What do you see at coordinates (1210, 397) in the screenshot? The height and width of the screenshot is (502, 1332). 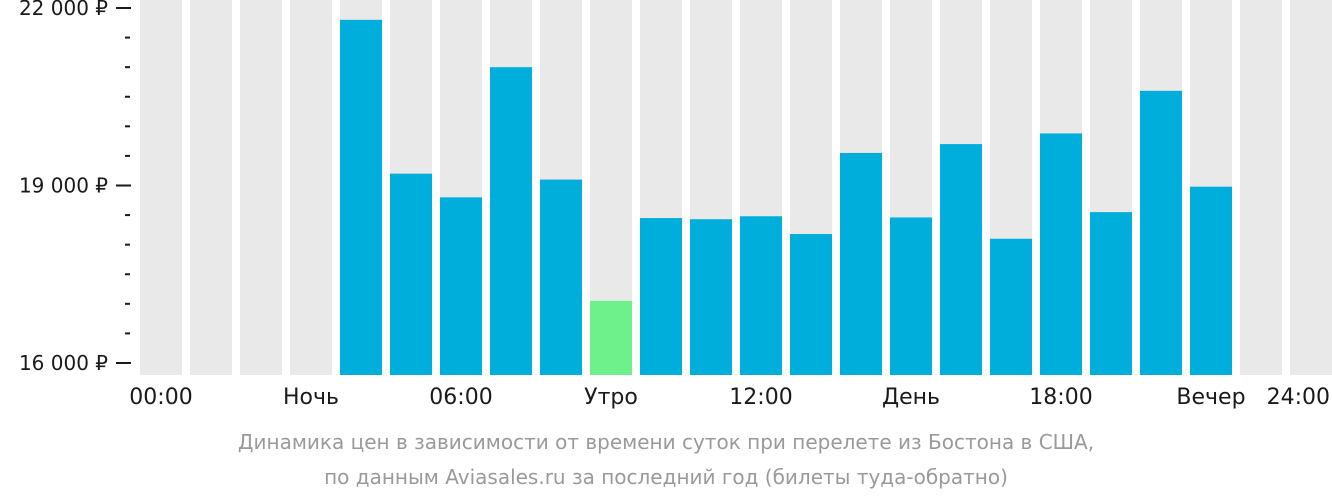 I see `x-tick-label: Вечер` at bounding box center [1210, 397].